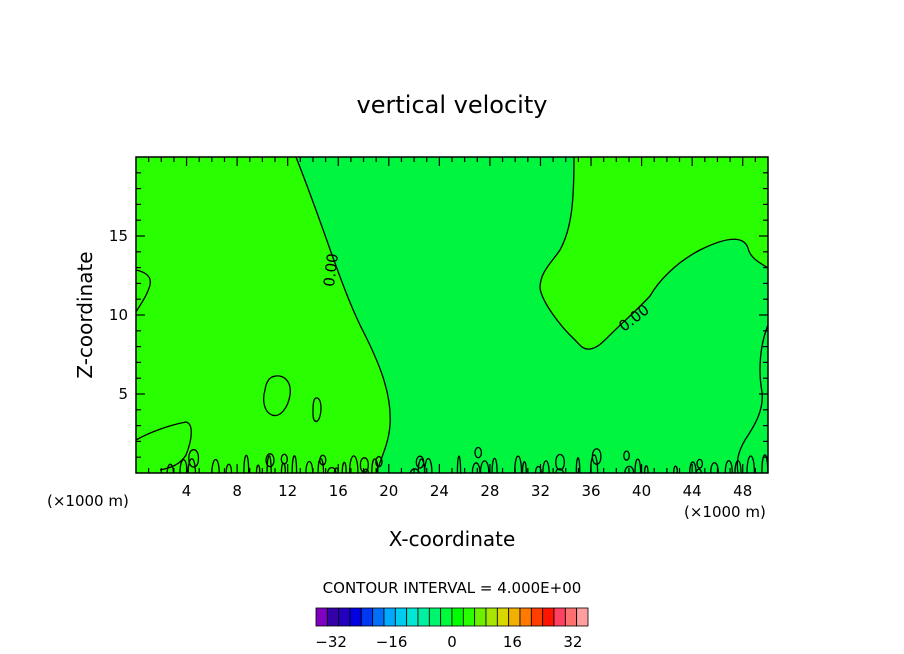 Image resolution: width=904 pixels, height=654 pixels. Describe the element at coordinates (540, 491) in the screenshot. I see `x-tick-label: 32` at that location.